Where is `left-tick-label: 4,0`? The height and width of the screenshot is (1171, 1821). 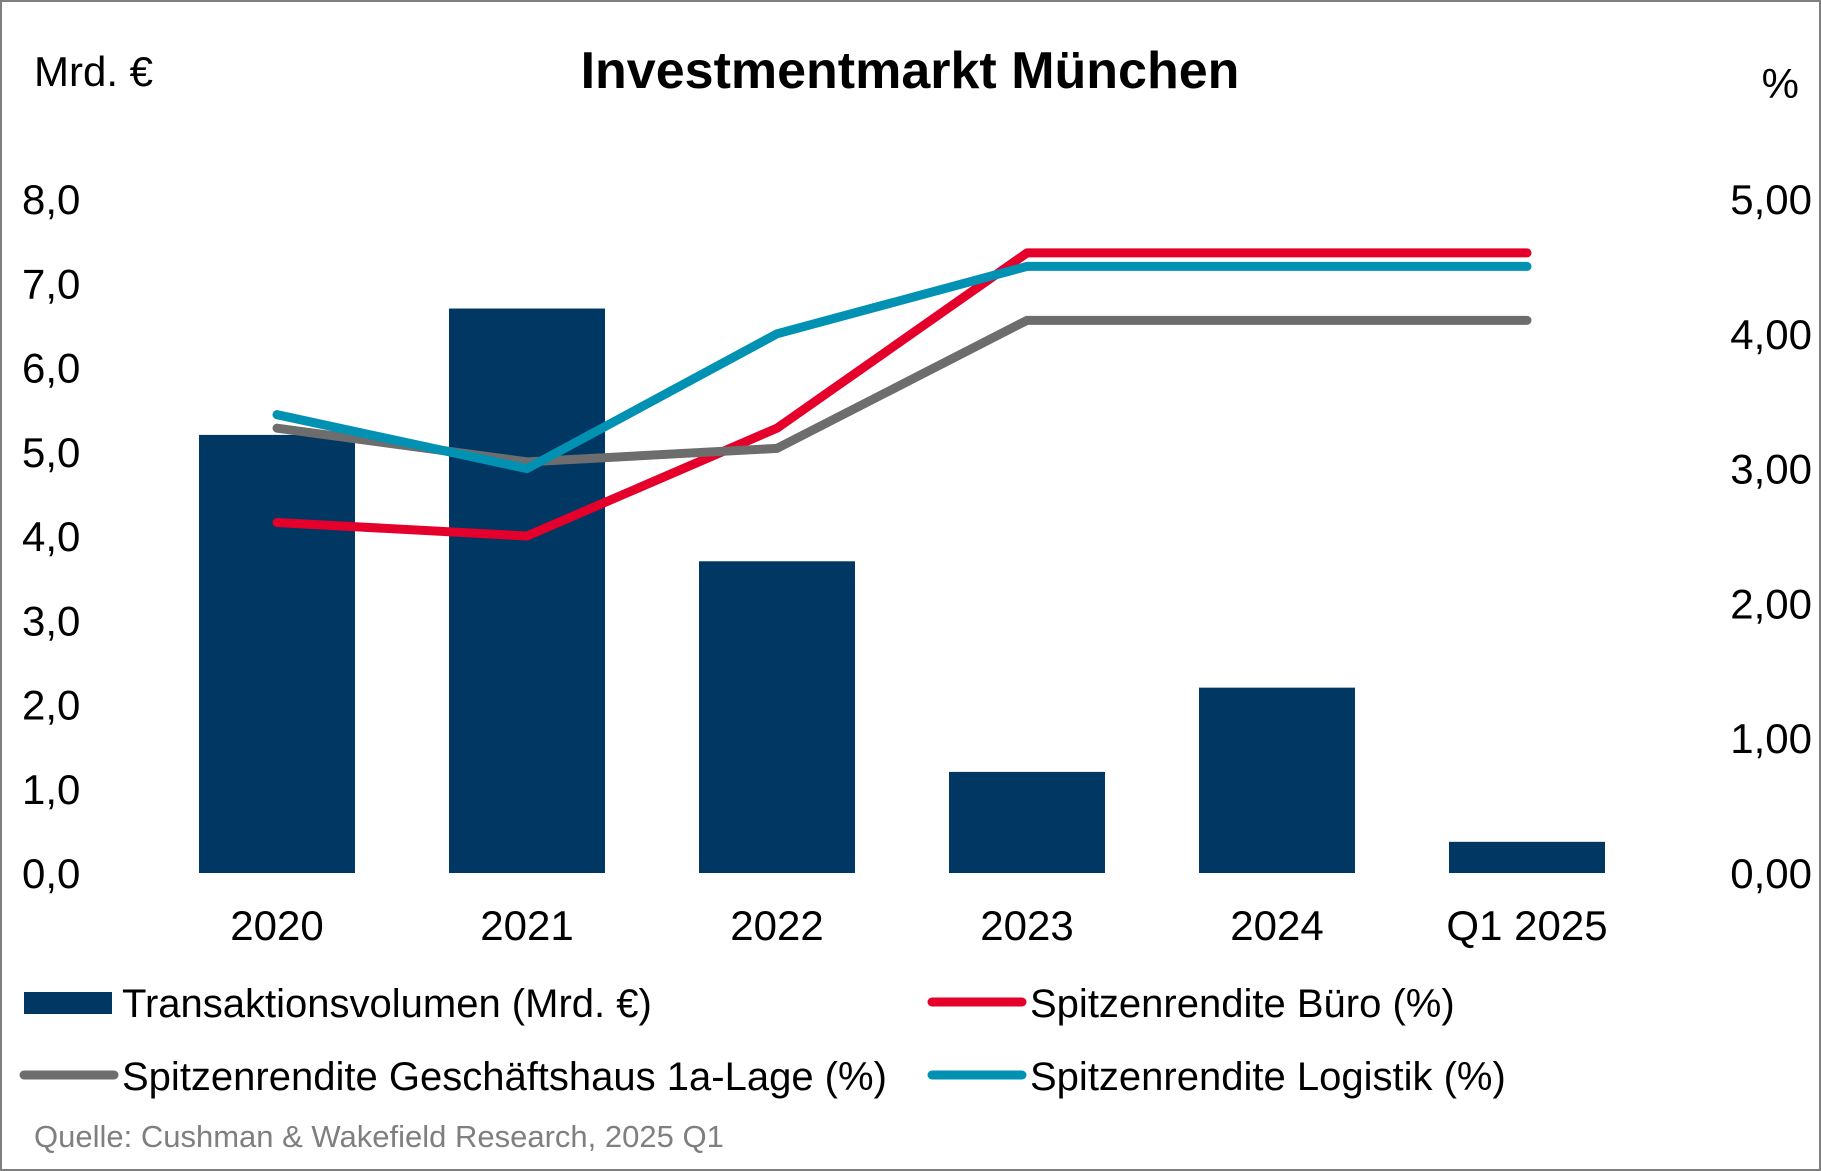
left-tick-label: 4,0 is located at coordinates (51, 536).